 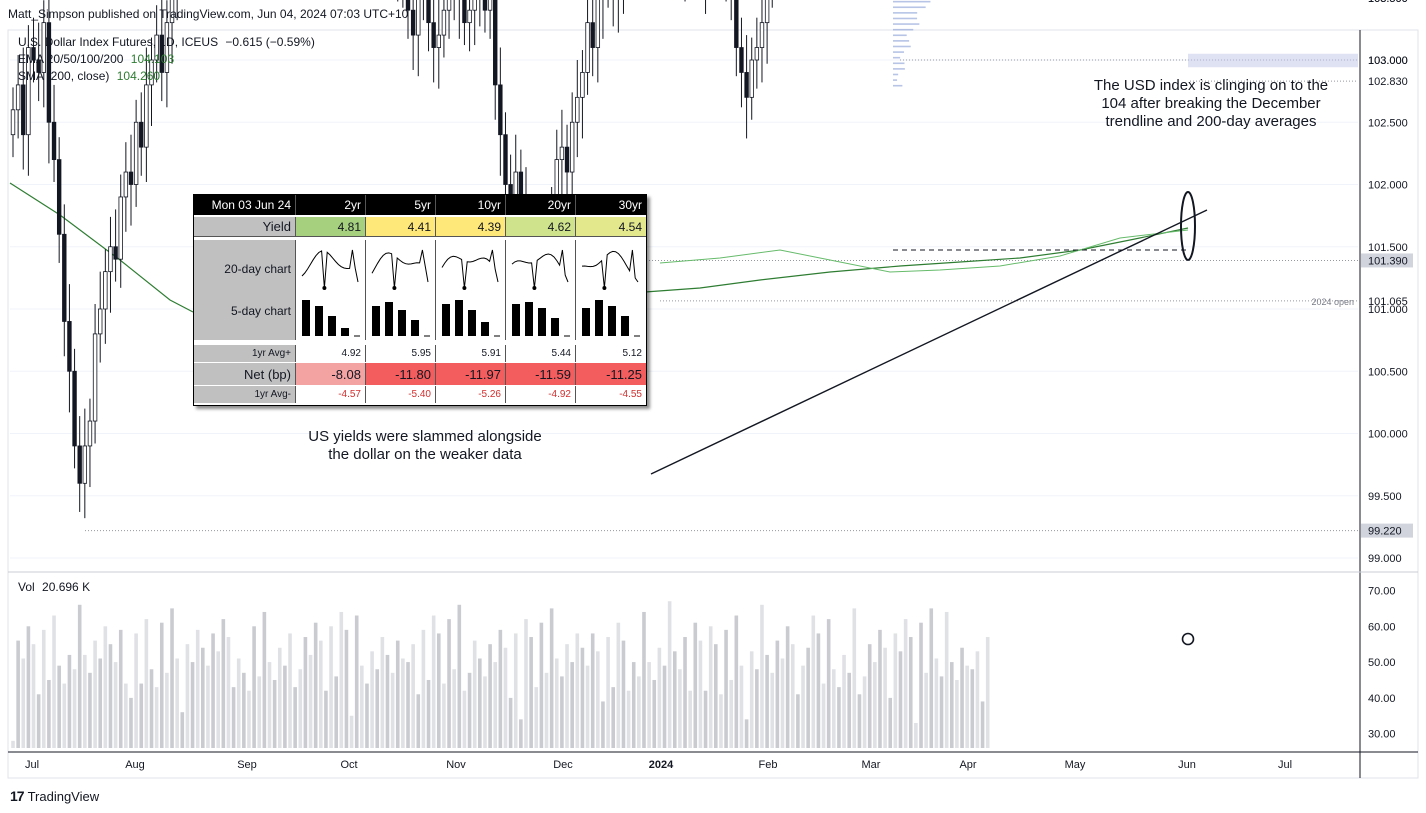 What do you see at coordinates (898, 85) in the screenshot?
I see `profile-bar` at bounding box center [898, 85].